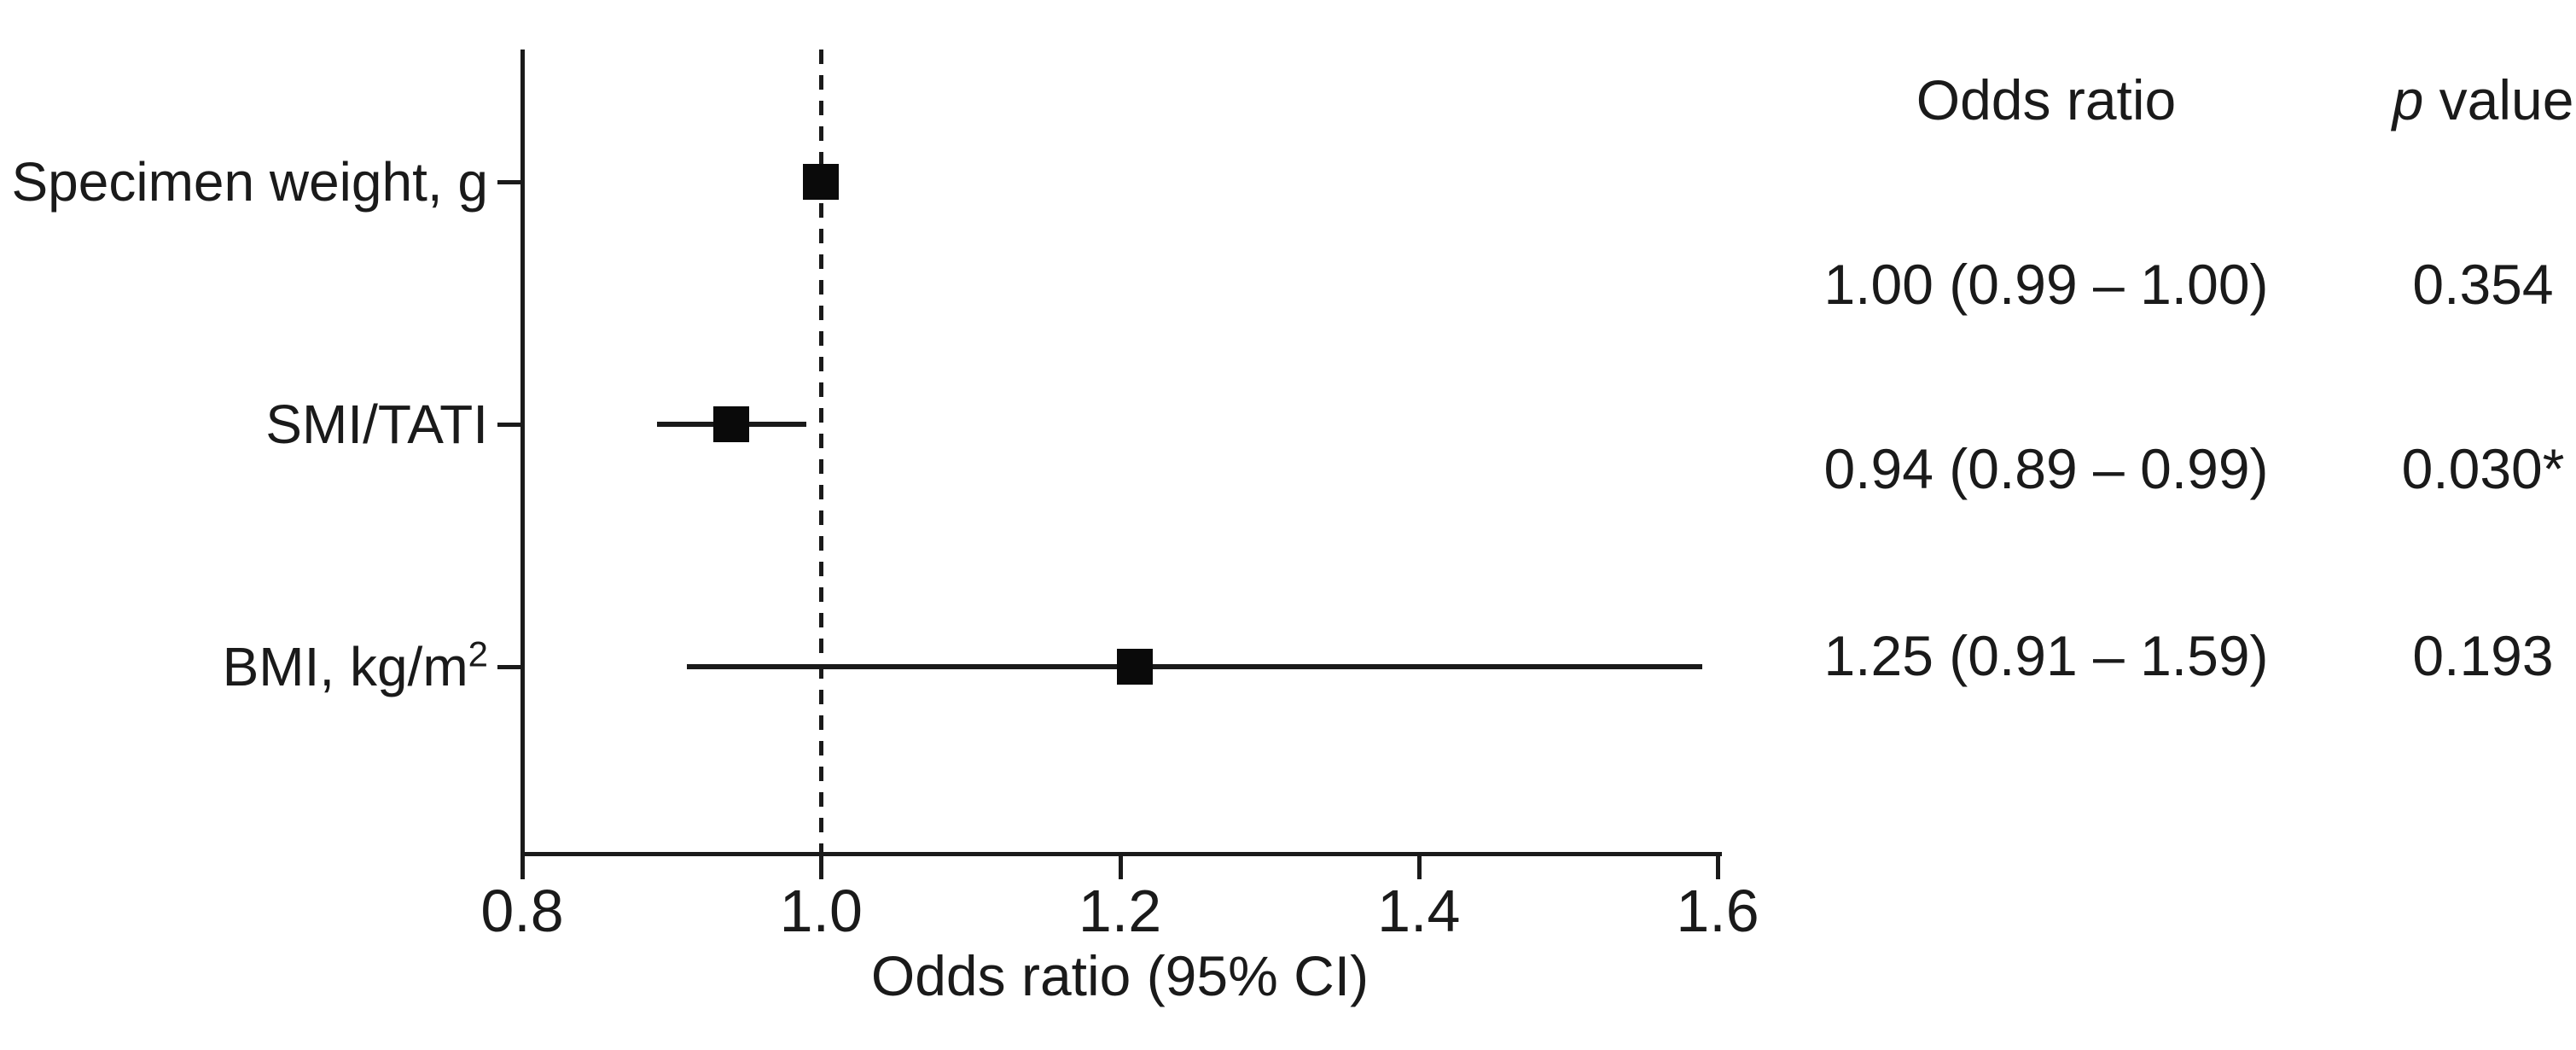 The width and height of the screenshot is (2576, 1050). Describe the element at coordinates (2046, 99) in the screenshot. I see `odds-ratio-column-header: Odds ratio` at that location.